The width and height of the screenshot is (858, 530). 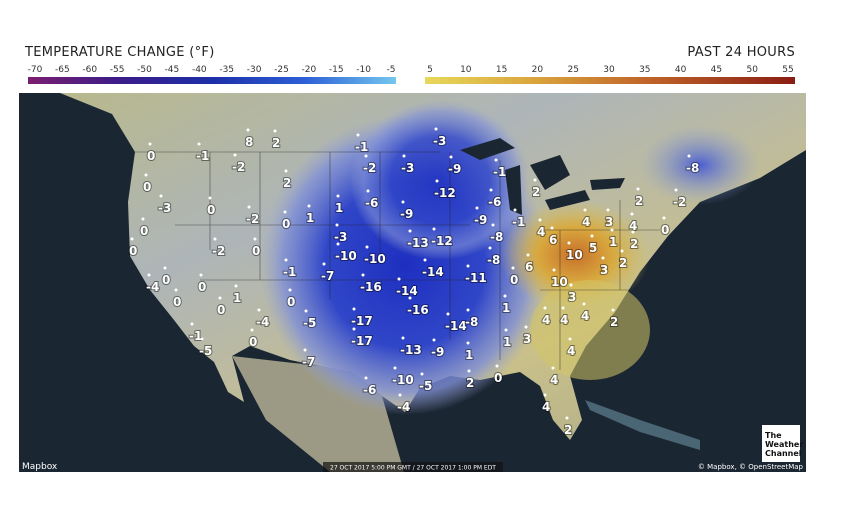 I want to click on scale-tick-label: -65, so click(x=62, y=70).